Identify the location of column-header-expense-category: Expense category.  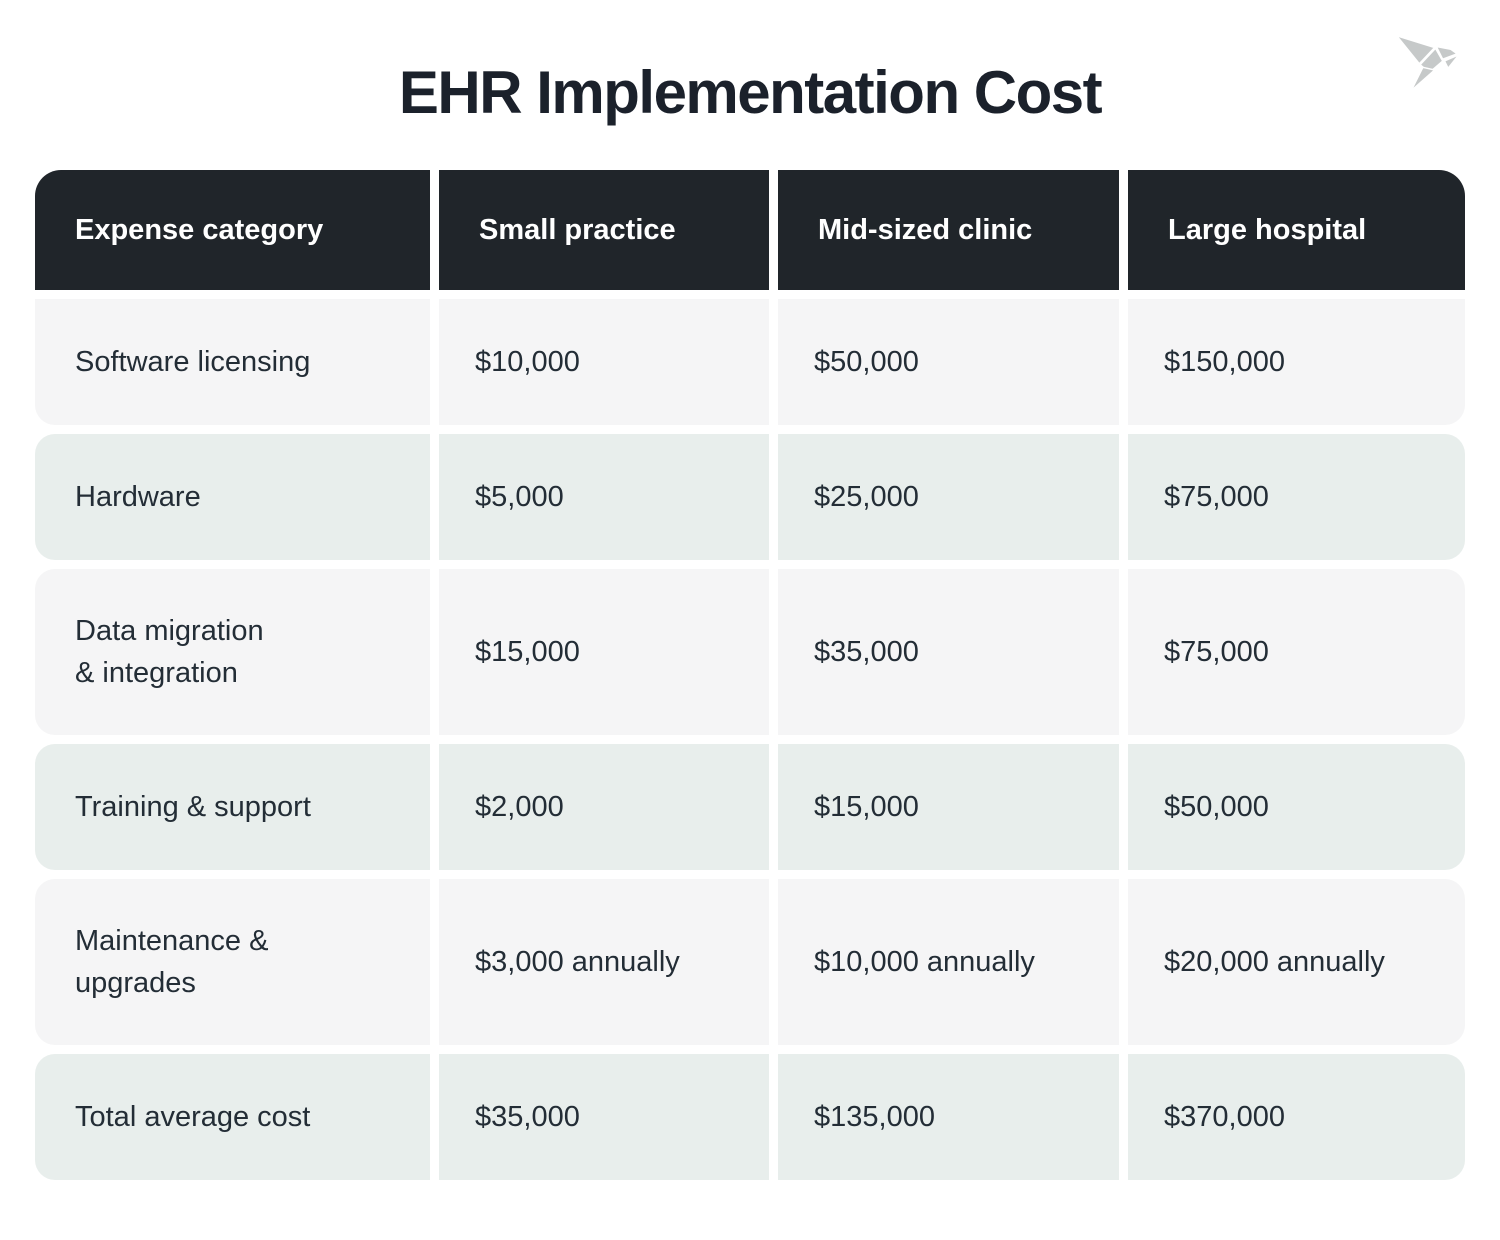
(232, 230).